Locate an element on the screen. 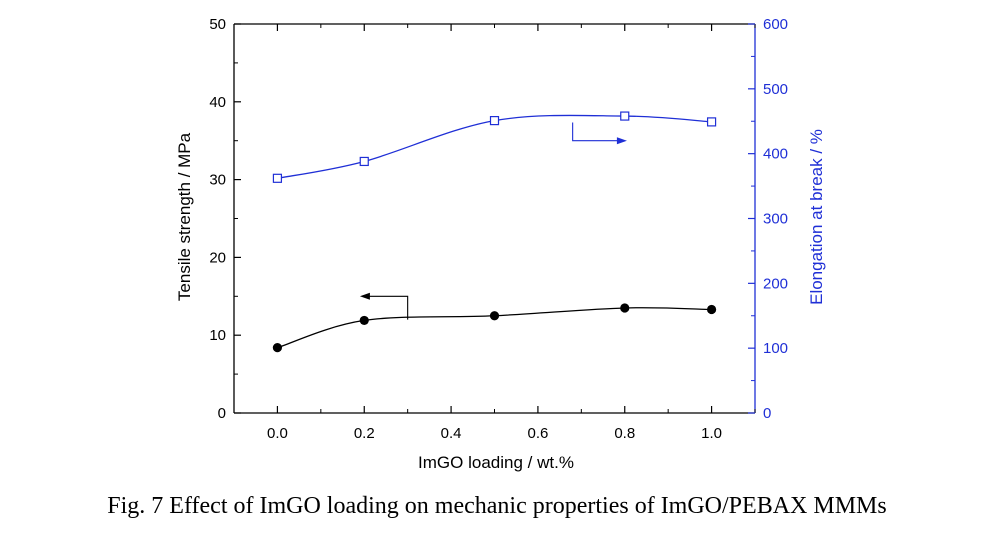 The width and height of the screenshot is (994, 537). right-y-tick-label: 100 is located at coordinates (775, 348).